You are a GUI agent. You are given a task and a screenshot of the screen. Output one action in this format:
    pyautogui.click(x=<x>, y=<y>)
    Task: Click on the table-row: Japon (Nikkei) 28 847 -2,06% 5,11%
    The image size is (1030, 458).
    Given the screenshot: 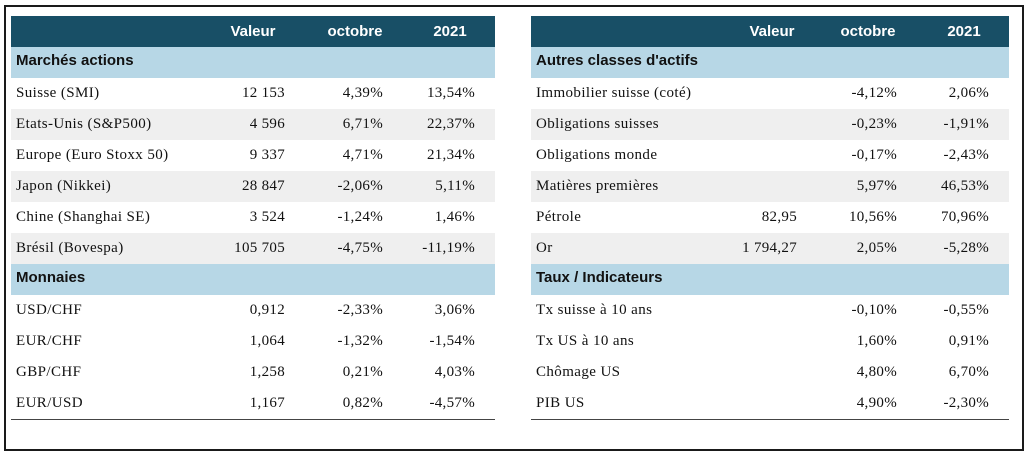 What is the action you would take?
    pyautogui.click(x=253, y=186)
    